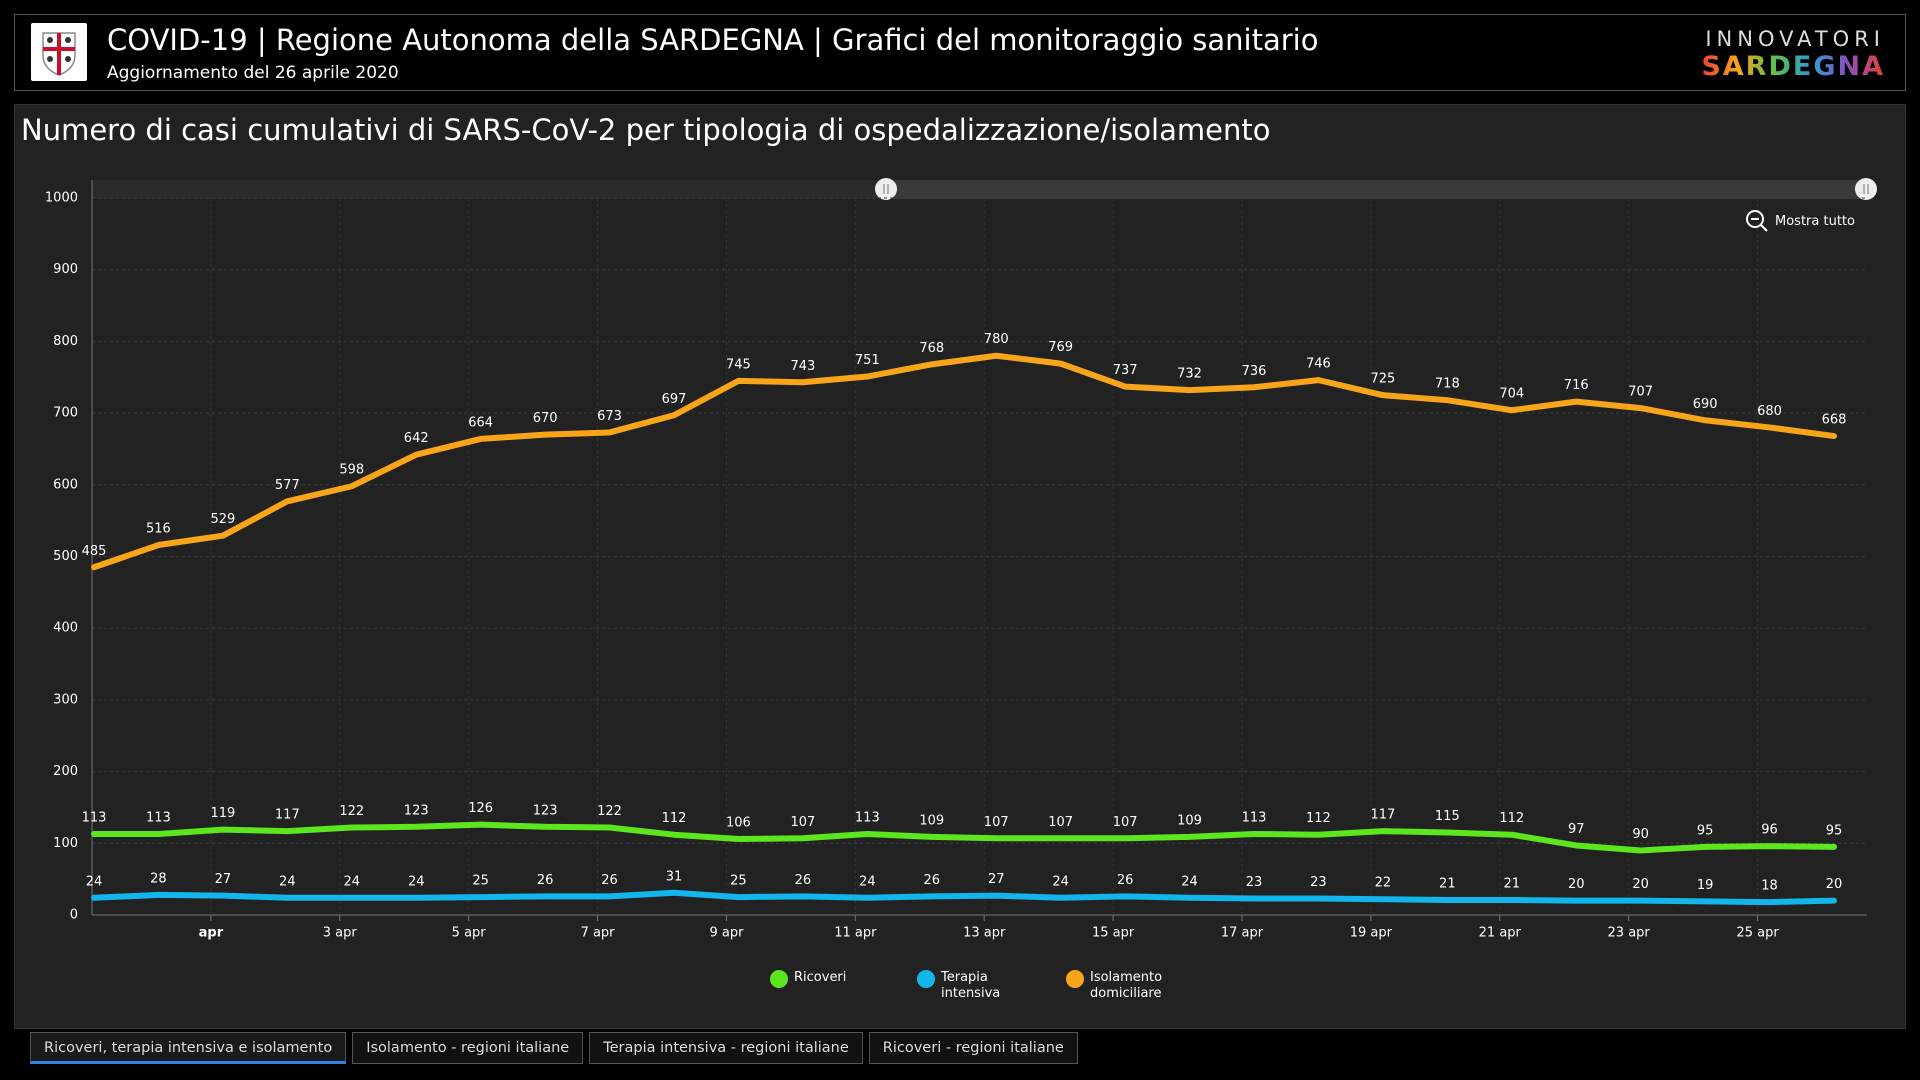  What do you see at coordinates (1795, 39) in the screenshot?
I see `logo-top: INNOVATORI` at bounding box center [1795, 39].